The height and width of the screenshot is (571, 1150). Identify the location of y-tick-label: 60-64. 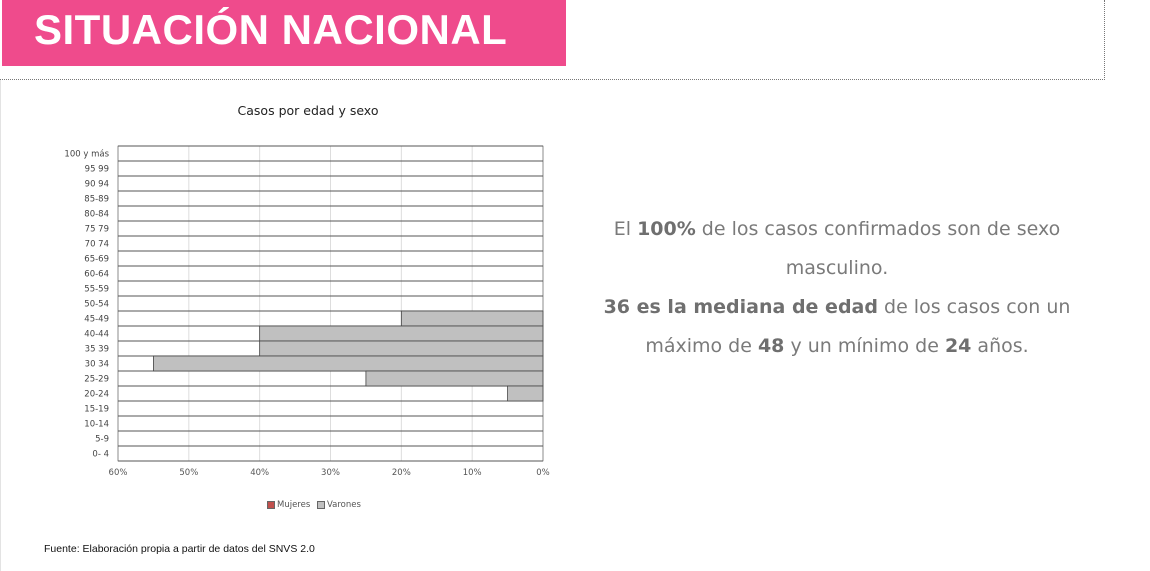
(96, 275).